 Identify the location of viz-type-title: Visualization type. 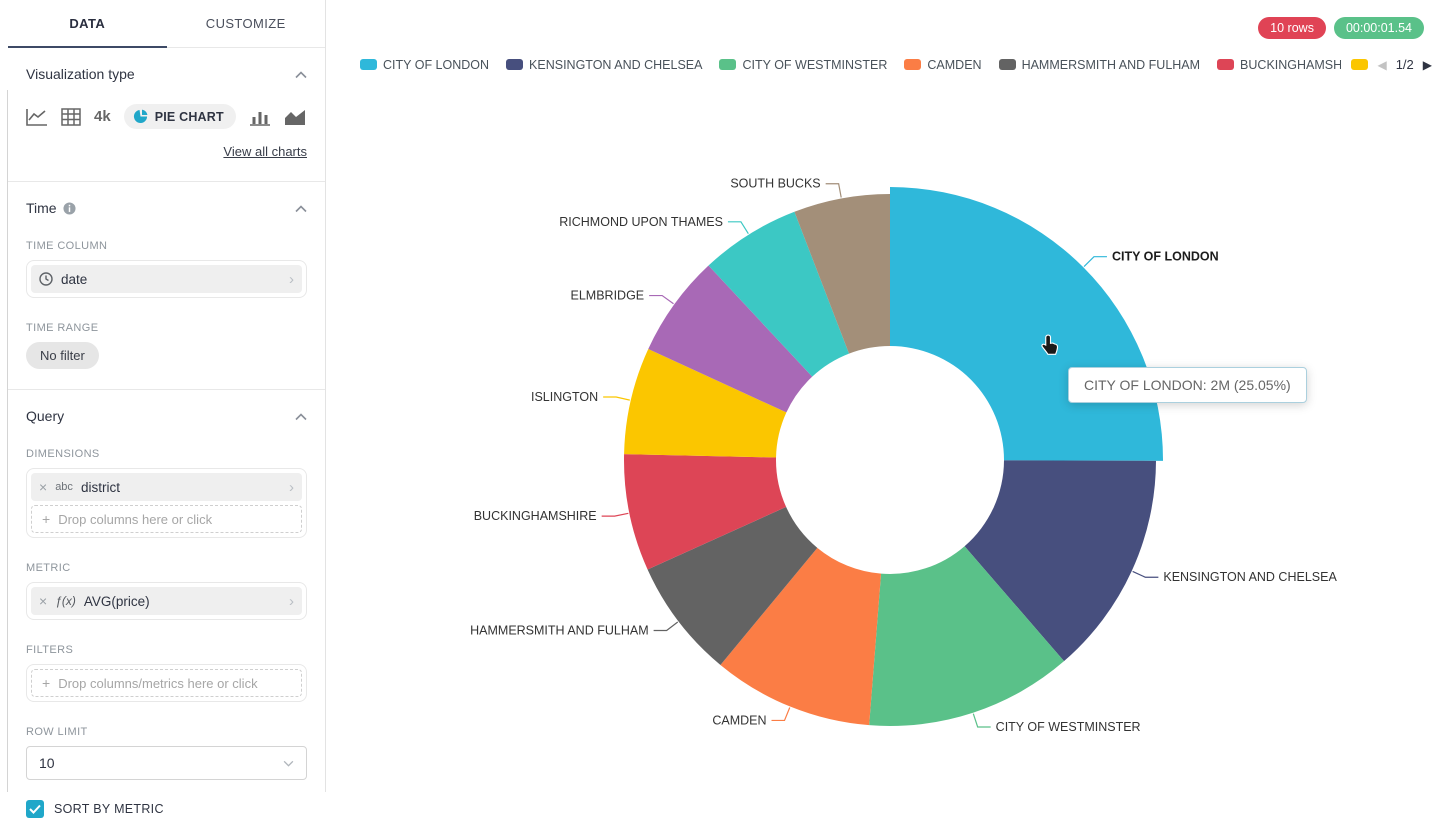
(80, 74).